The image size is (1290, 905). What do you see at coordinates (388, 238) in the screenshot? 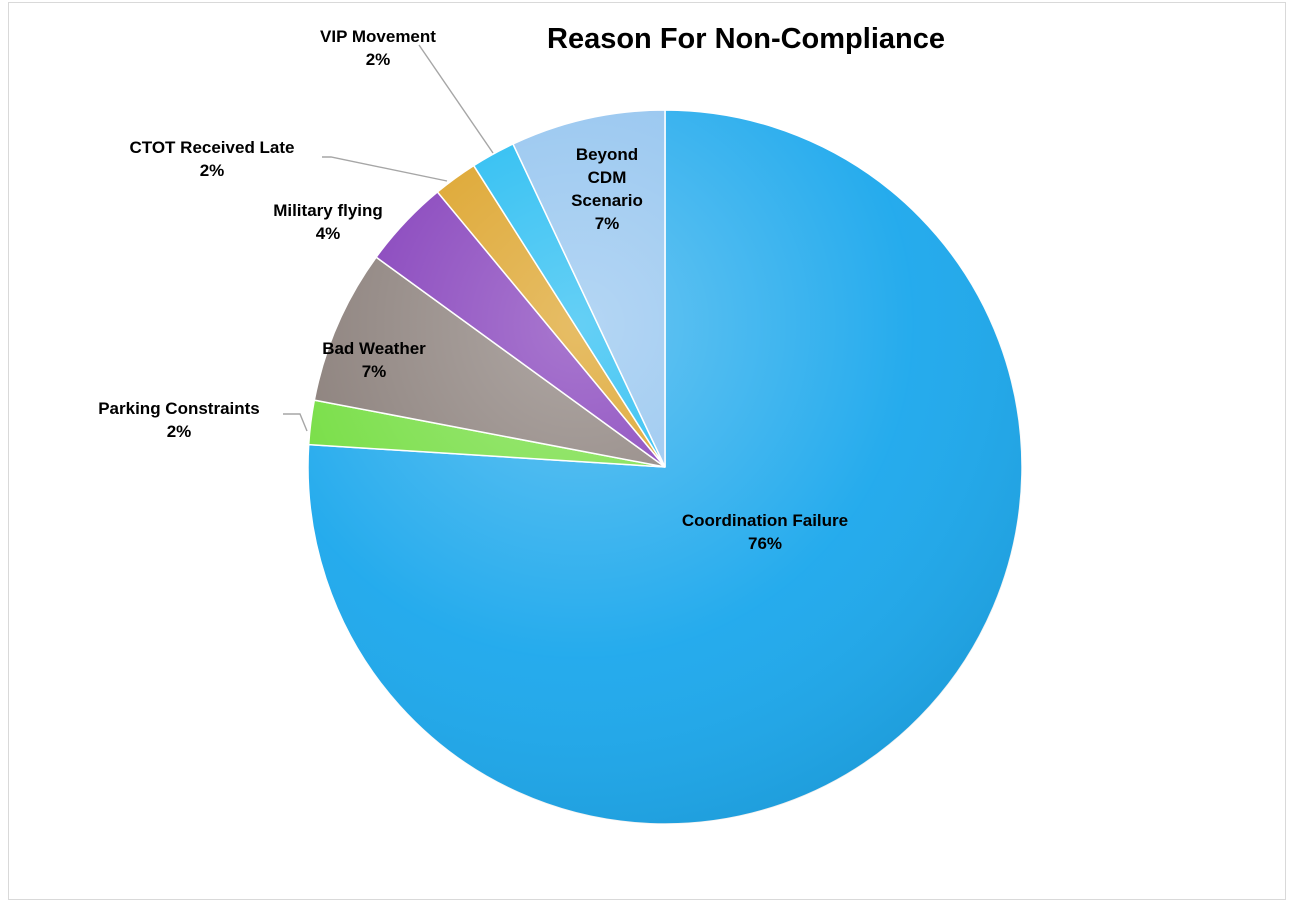
I see `leader-lines` at bounding box center [388, 238].